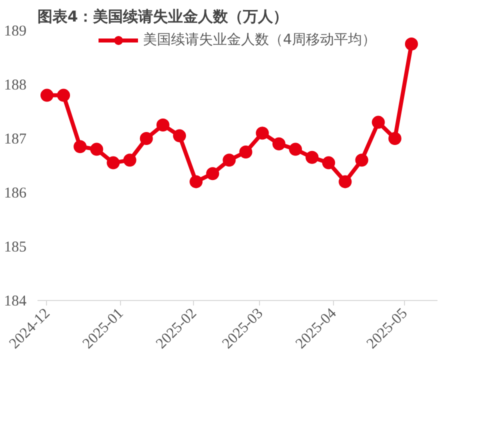  Describe the element at coordinates (15, 86) in the screenshot. I see `y-tick-label: 188` at that location.